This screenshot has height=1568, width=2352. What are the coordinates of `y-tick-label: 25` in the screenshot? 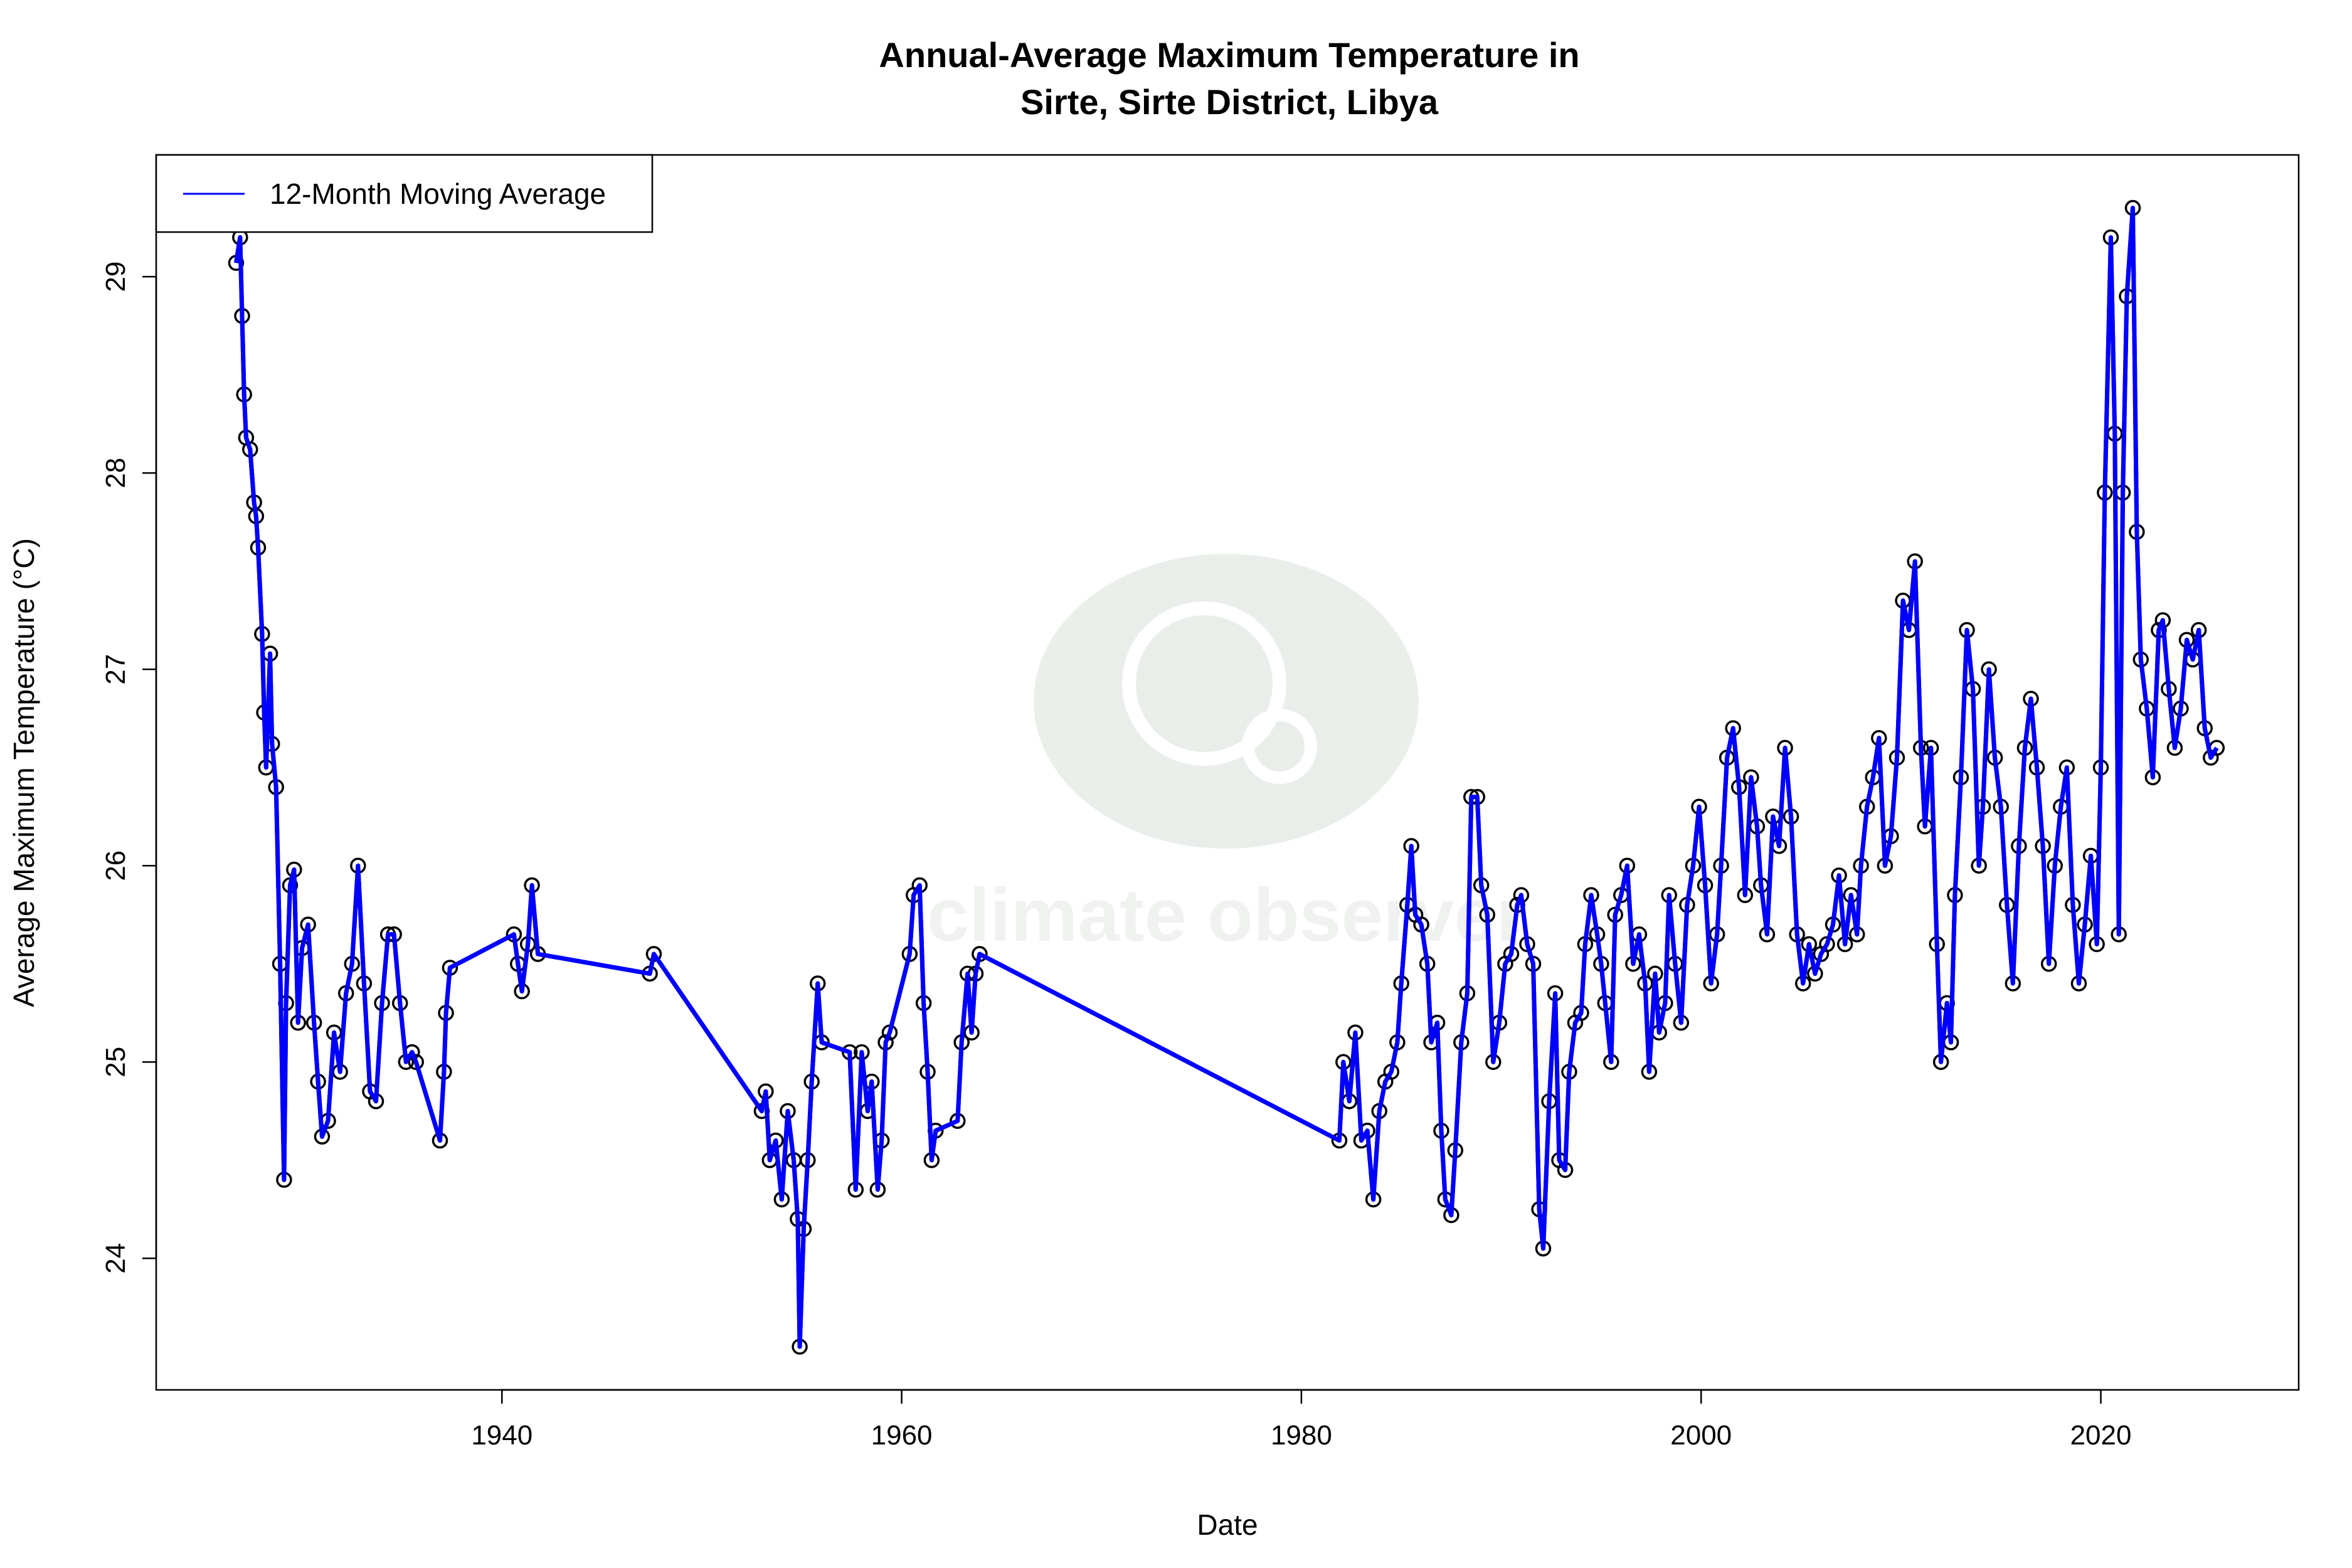 It's located at (115, 1062).